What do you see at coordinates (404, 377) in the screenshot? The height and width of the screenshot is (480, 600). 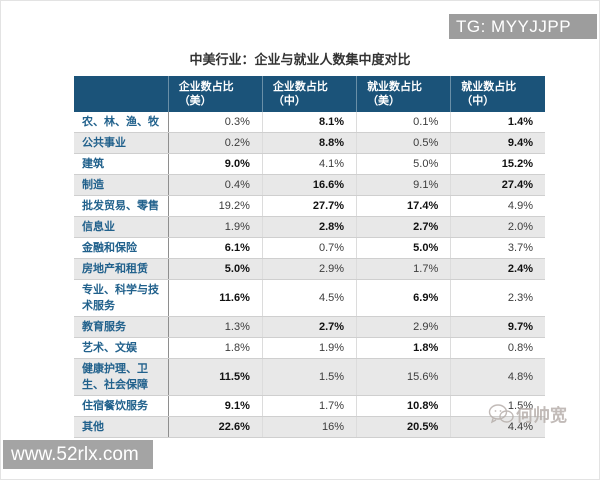 I see `value-cell: 15.6%` at bounding box center [404, 377].